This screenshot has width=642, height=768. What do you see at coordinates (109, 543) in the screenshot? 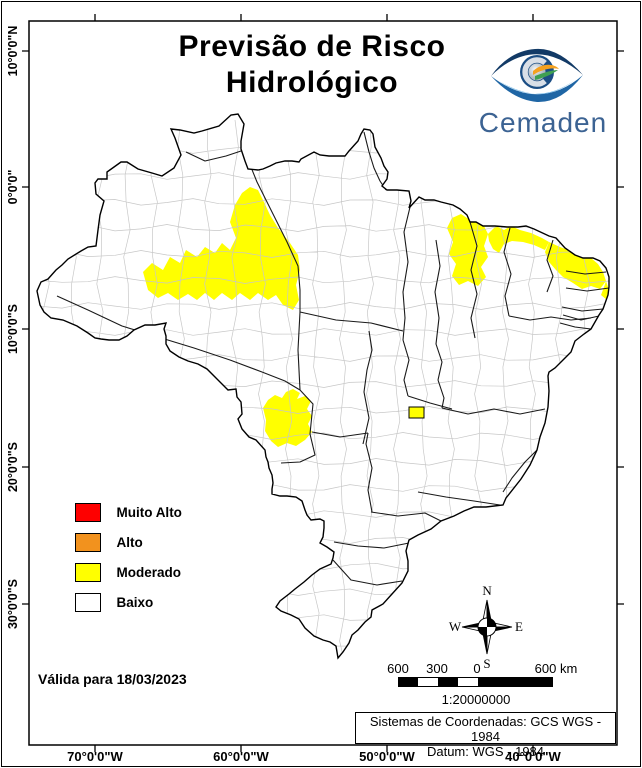
I see `legend-item-alto: Alto` at bounding box center [109, 543].